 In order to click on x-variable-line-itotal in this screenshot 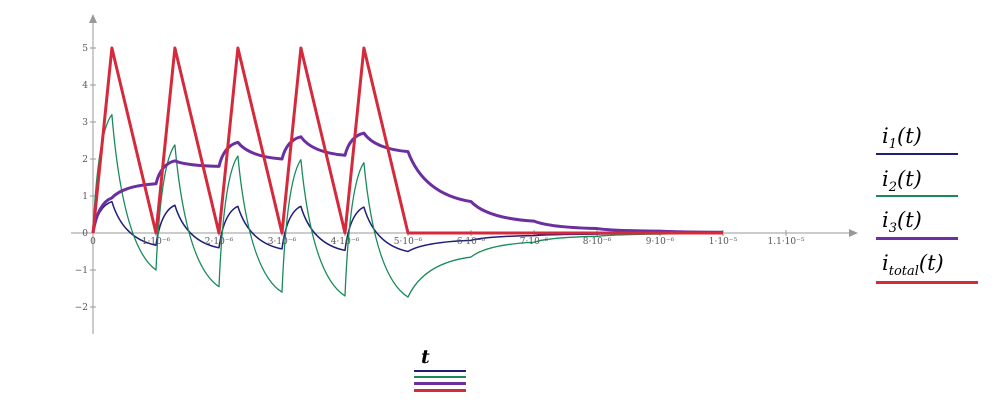, I will do `click(440, 390)`.